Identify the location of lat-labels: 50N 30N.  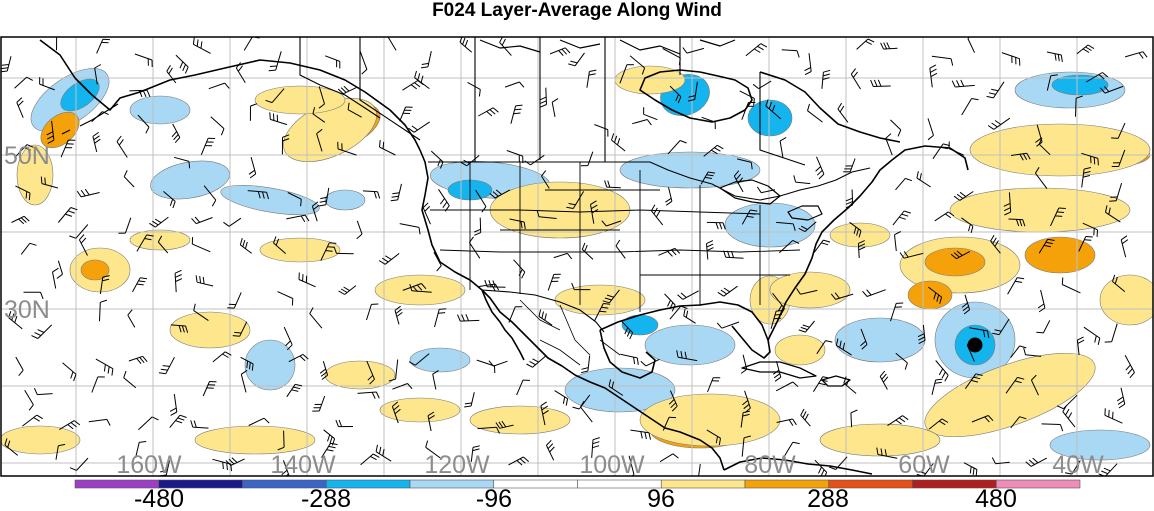
(27, 233).